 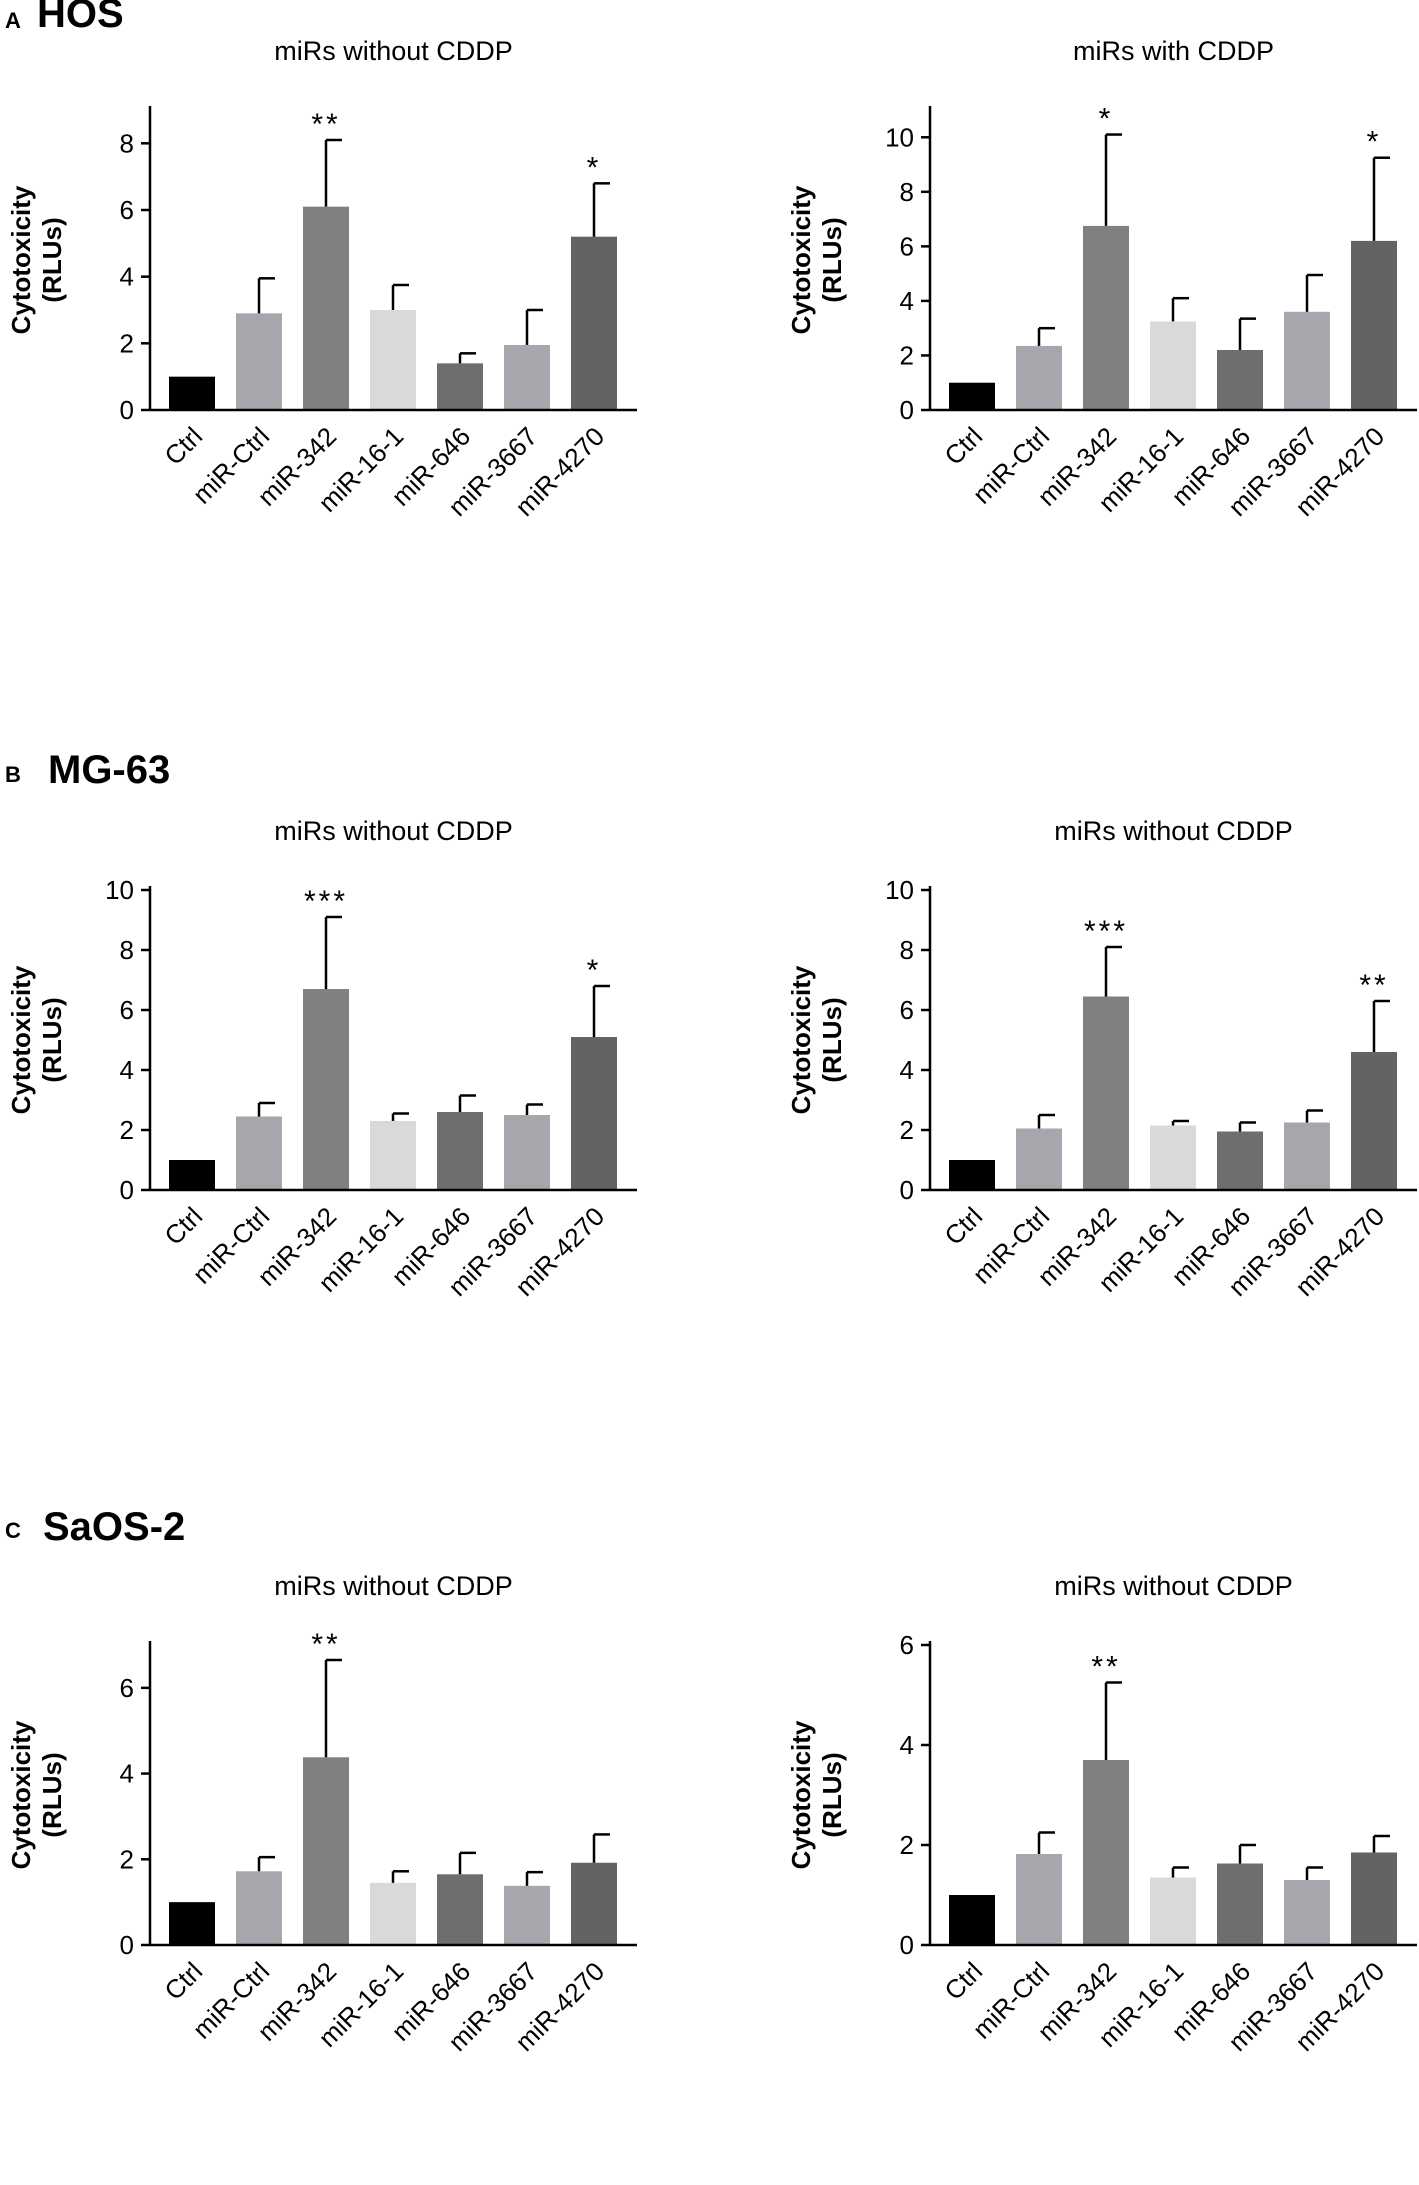 I want to click on panel-title-hos: HOS, so click(x=80, y=18).